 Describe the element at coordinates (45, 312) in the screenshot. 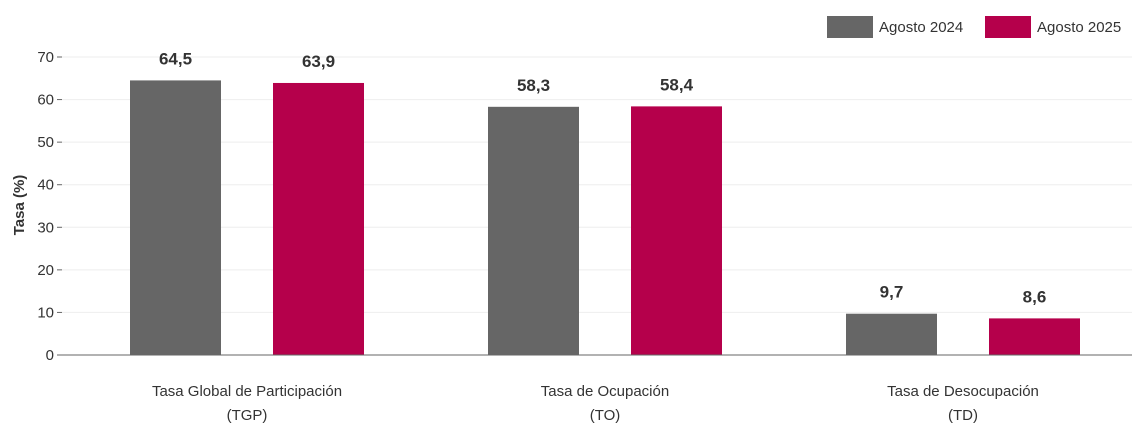

I see `y-tick-label: 10` at that location.